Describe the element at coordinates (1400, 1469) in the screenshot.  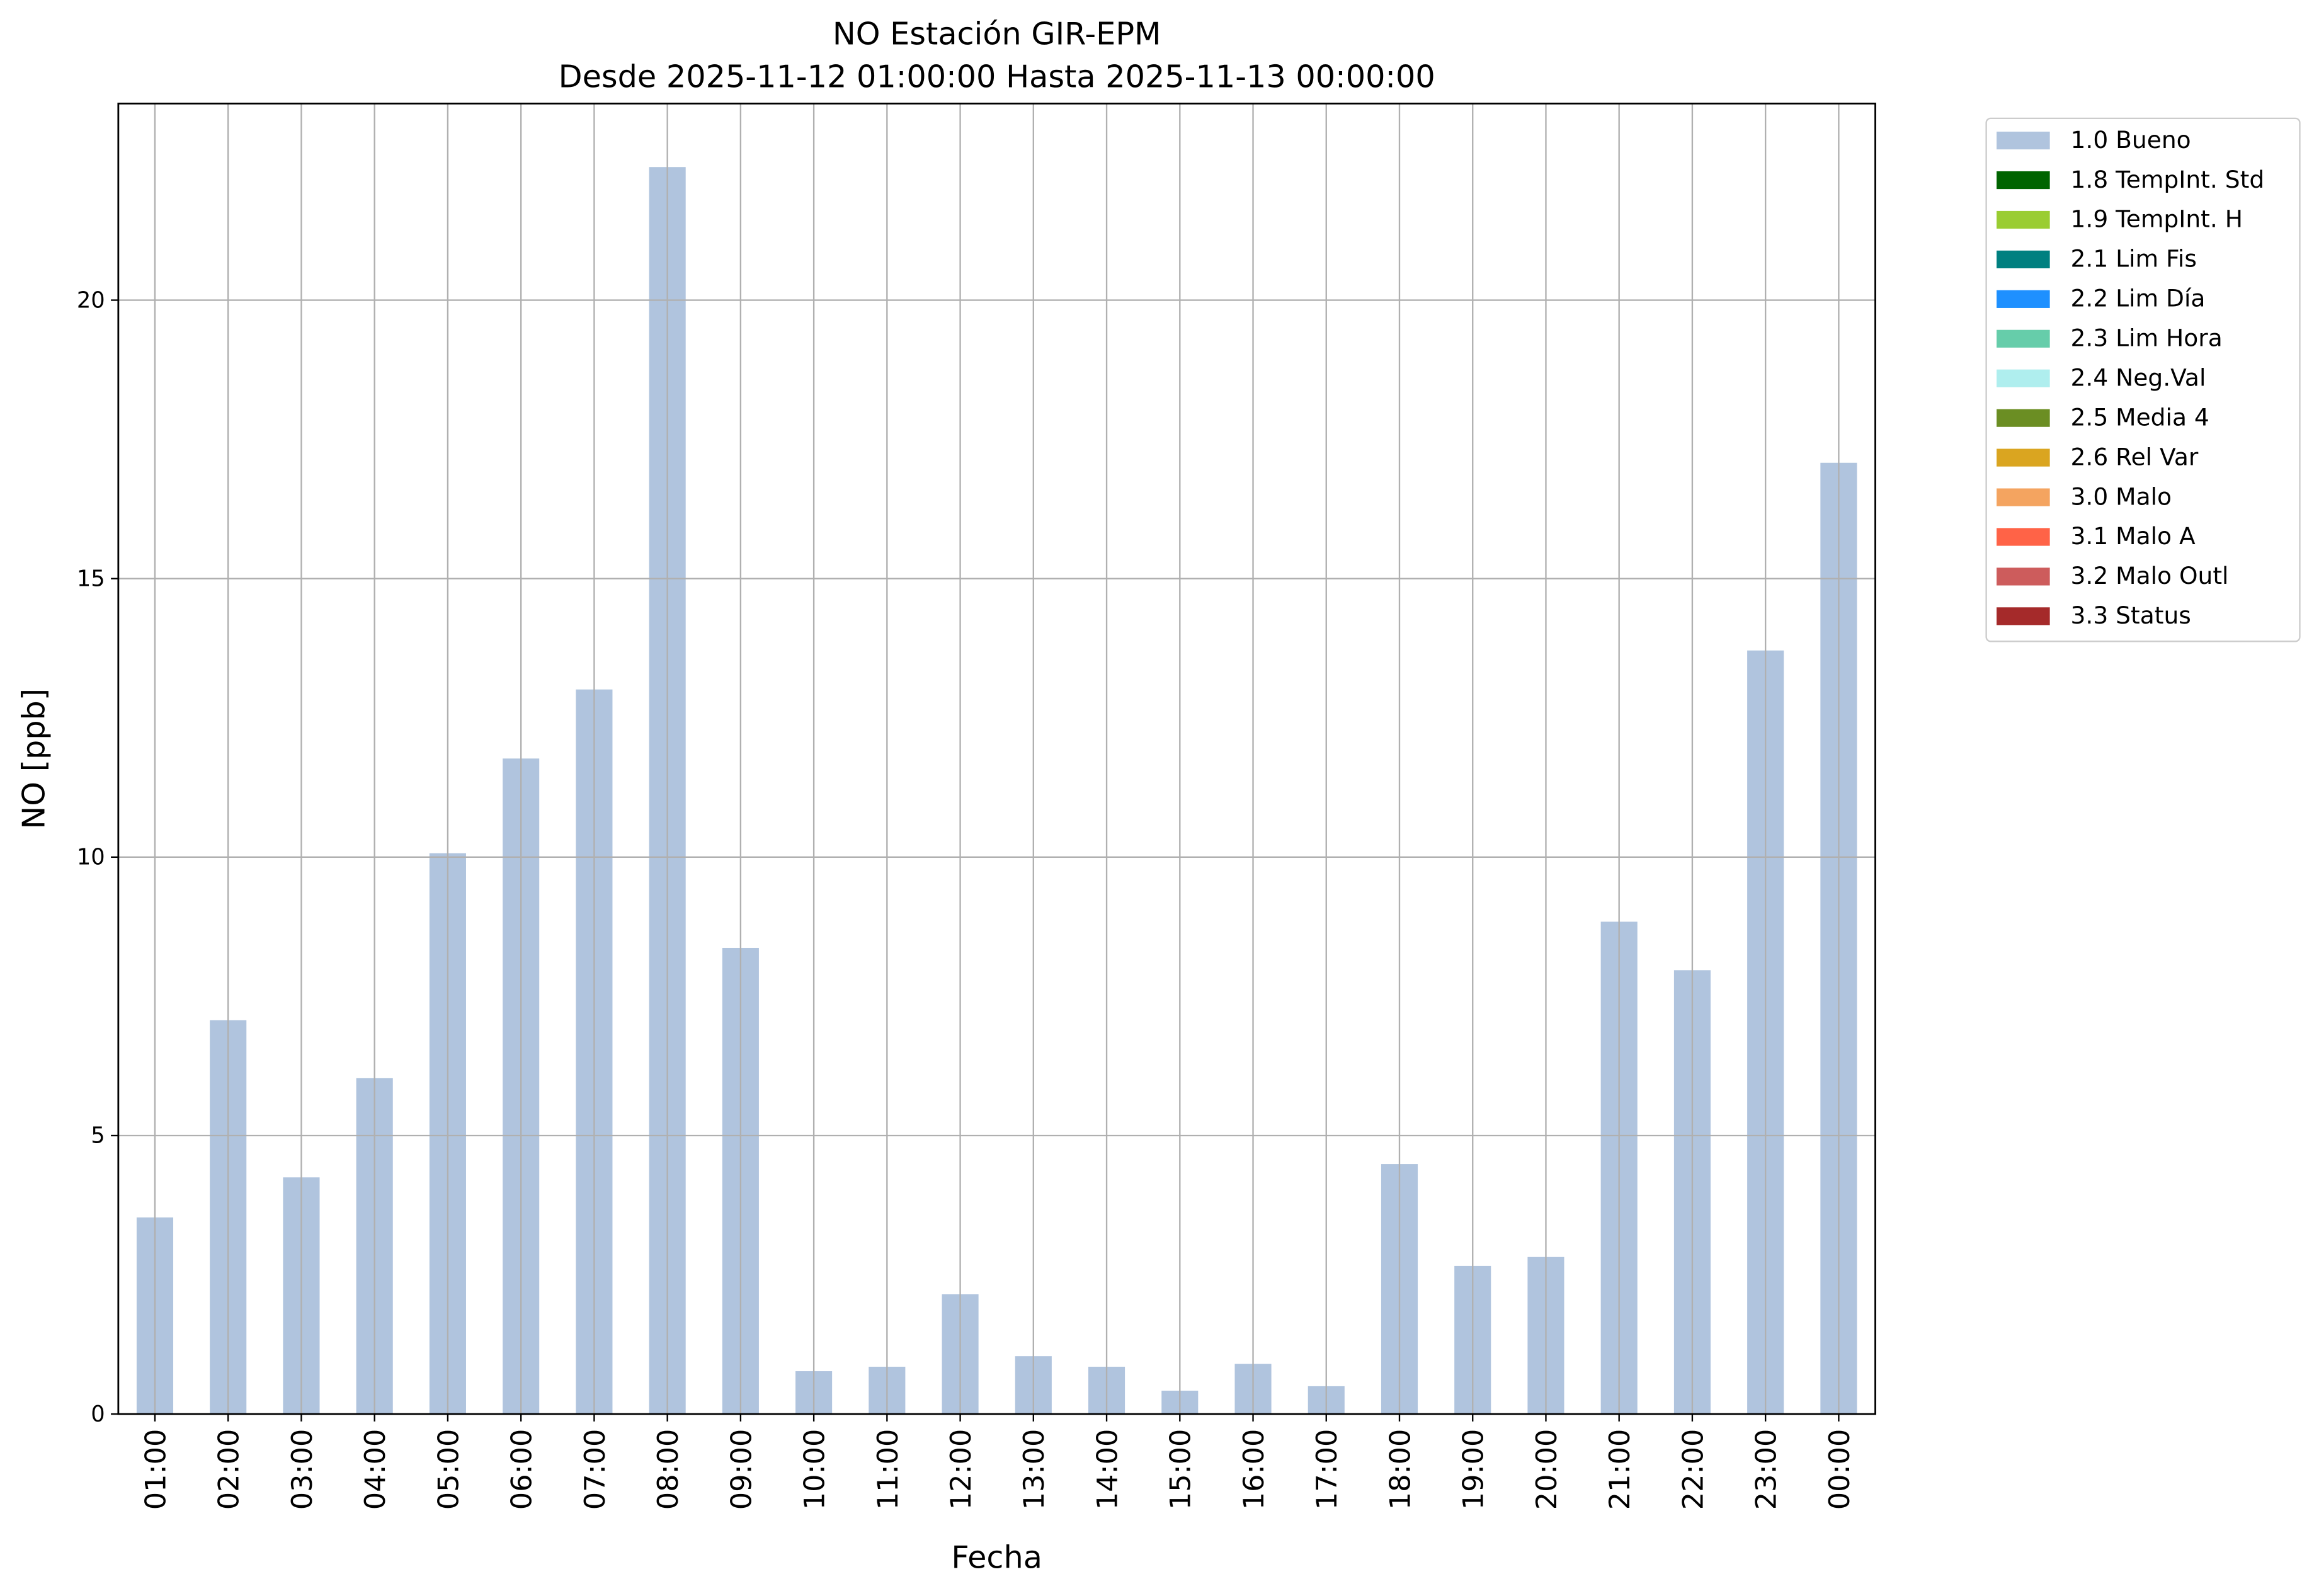
I see `x-tick-label: 18:00` at that location.